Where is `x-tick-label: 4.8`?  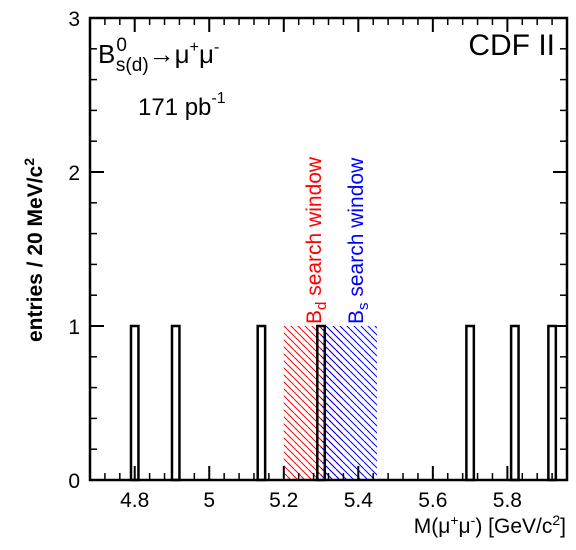 x-tick-label: 4.8 is located at coordinates (134, 500).